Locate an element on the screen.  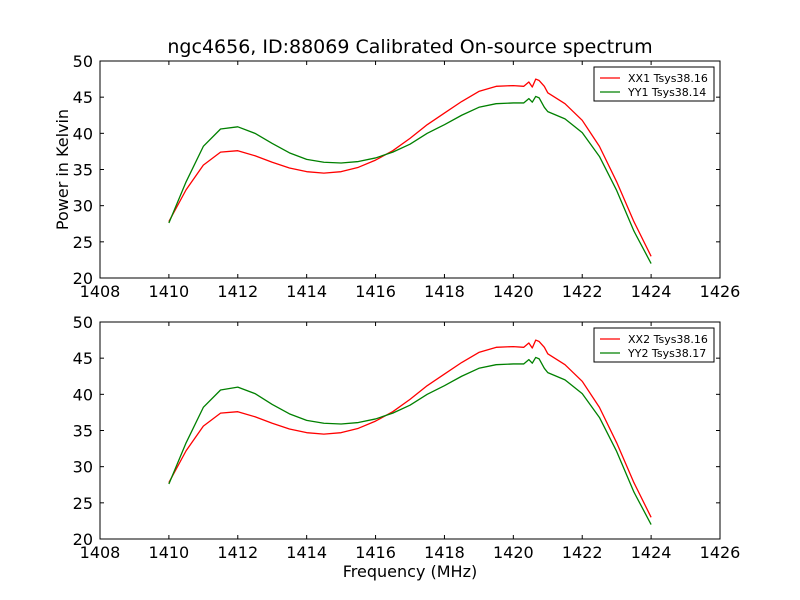
y-axis-label: Power in Kelvin is located at coordinates (62, 169).